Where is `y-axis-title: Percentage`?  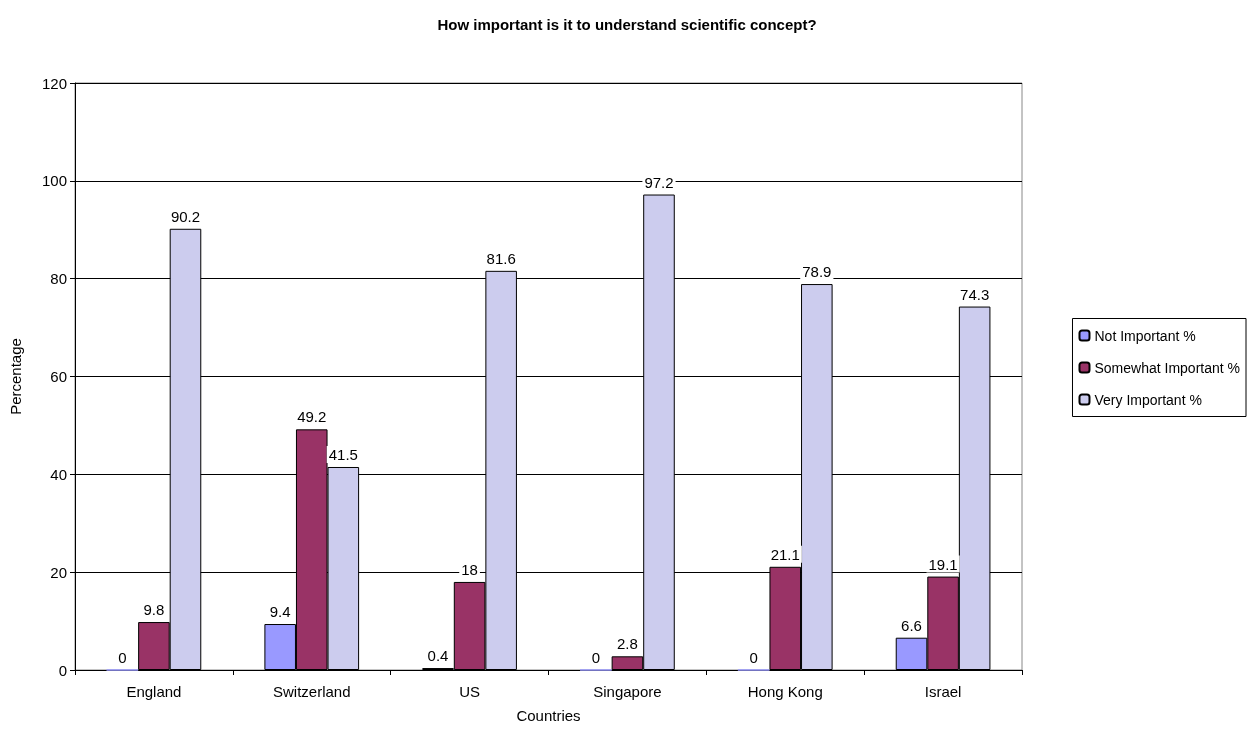 y-axis-title: Percentage is located at coordinates (15, 376).